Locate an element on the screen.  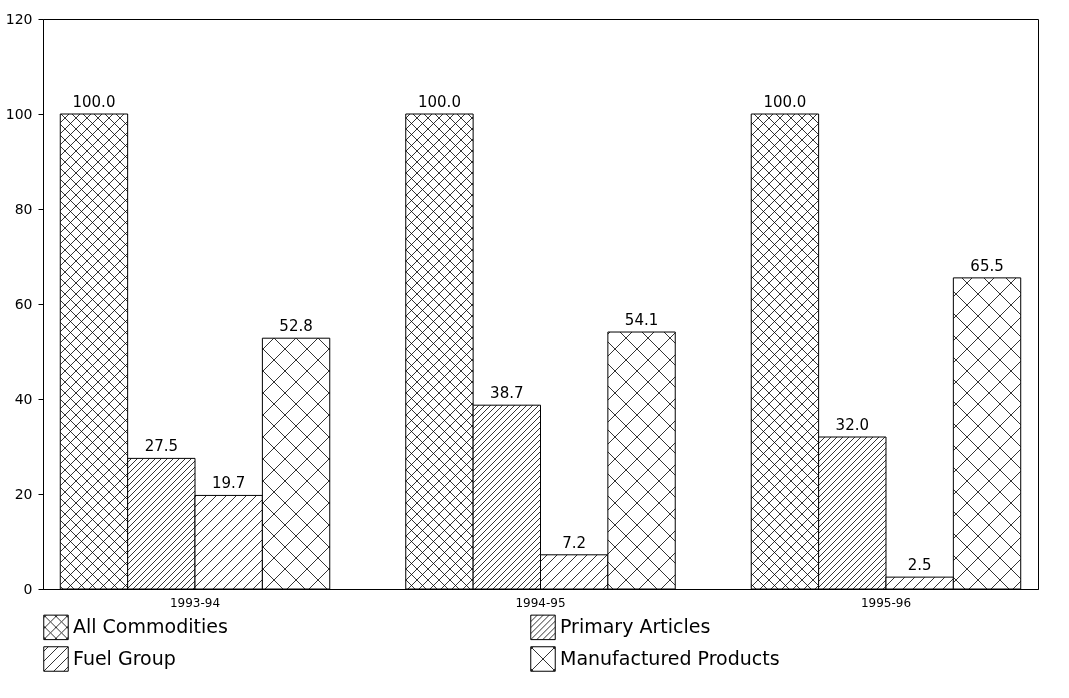
data-label: 65.5 is located at coordinates (987, 265).